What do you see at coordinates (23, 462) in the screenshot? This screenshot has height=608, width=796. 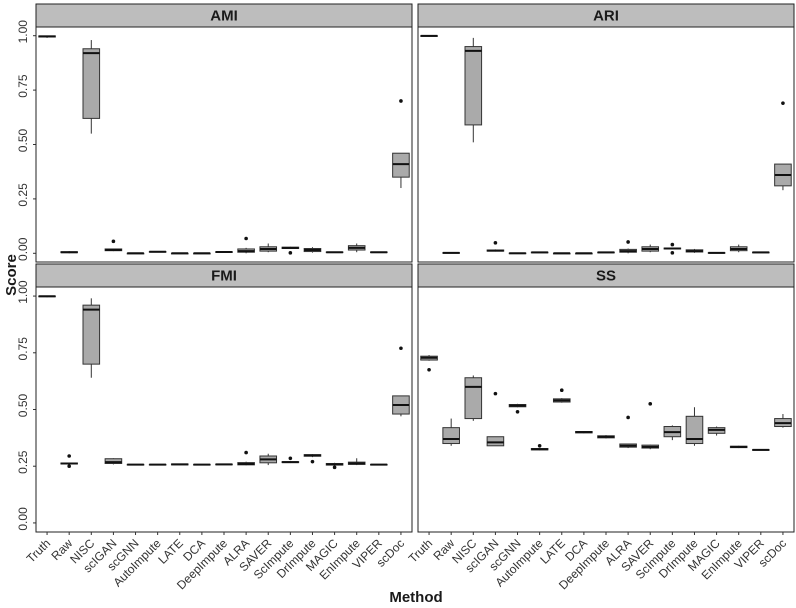 I see `y-tick-label: 0.25` at bounding box center [23, 462].